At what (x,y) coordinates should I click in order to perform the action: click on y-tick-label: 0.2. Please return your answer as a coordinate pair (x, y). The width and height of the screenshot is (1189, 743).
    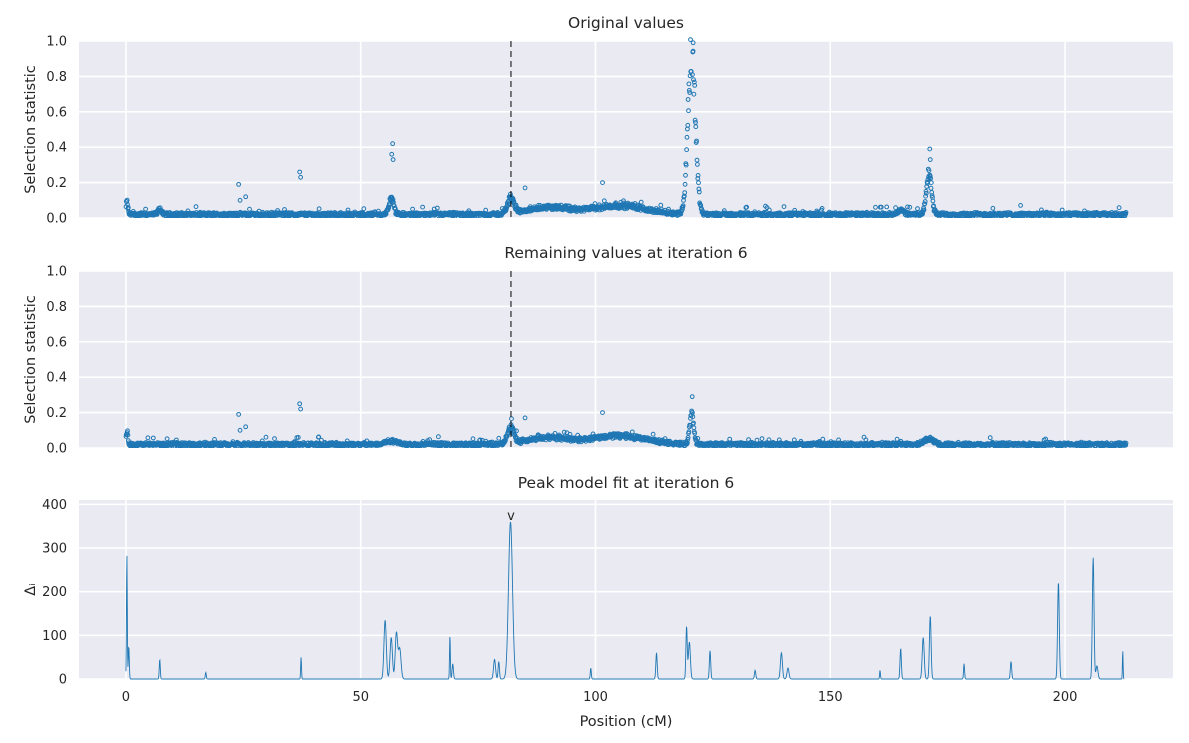
    Looking at the image, I should click on (56, 413).